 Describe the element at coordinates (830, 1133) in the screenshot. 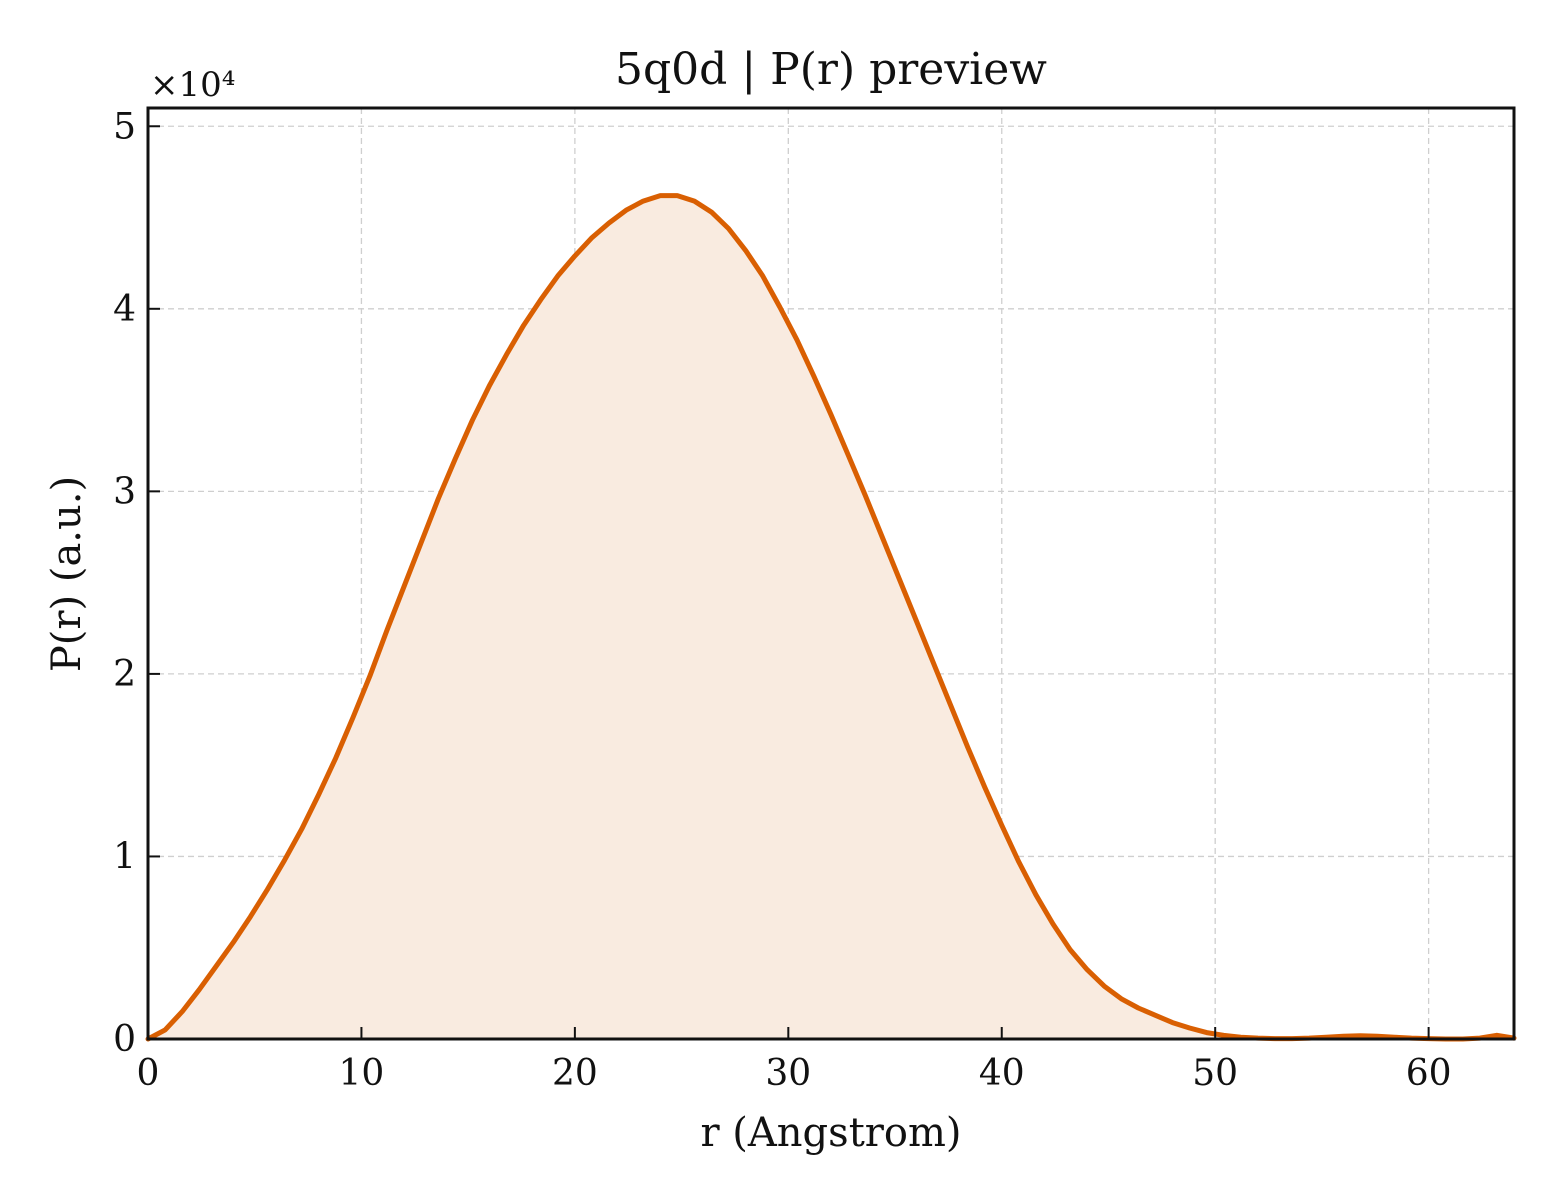

I see `x-axis-label: r (Angstrom)` at that location.